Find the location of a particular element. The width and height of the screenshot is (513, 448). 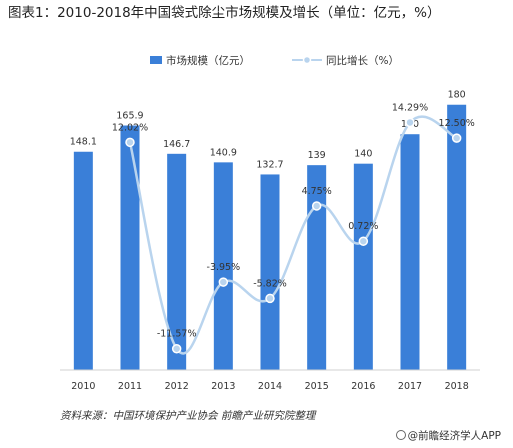

bar-value-label: 139 is located at coordinates (317, 155).